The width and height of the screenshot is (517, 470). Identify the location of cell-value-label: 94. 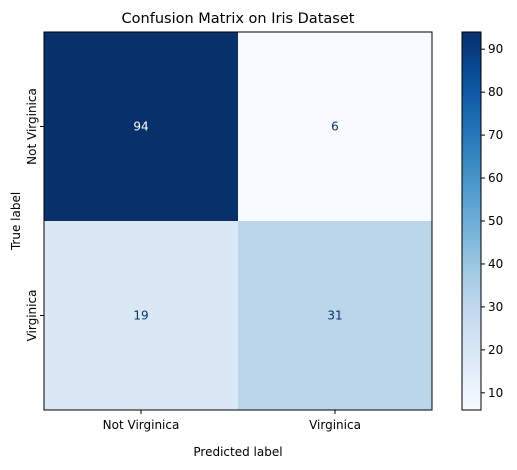
(140, 127).